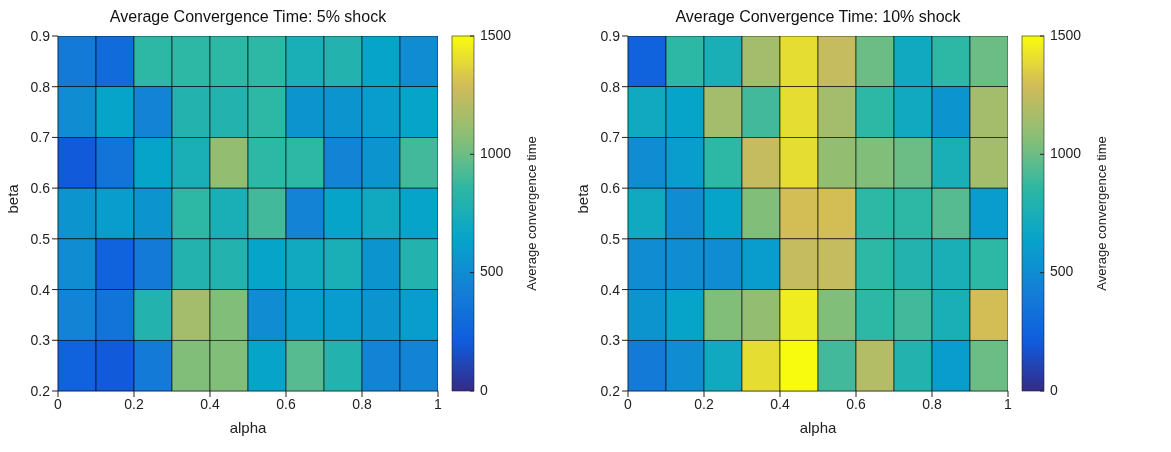  I want to click on chart-title: Average Convergence Time: 5% shock, so click(248, 17).